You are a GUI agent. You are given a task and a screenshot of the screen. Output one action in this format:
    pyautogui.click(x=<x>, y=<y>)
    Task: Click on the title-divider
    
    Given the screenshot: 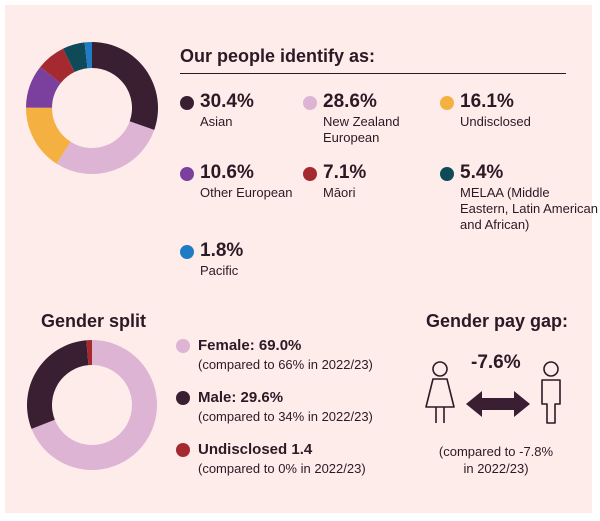 What is the action you would take?
    pyautogui.click(x=373, y=73)
    